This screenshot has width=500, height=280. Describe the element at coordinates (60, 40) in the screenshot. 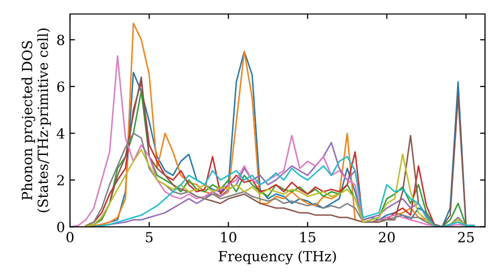

I see `y-tick-label: 8` at that location.